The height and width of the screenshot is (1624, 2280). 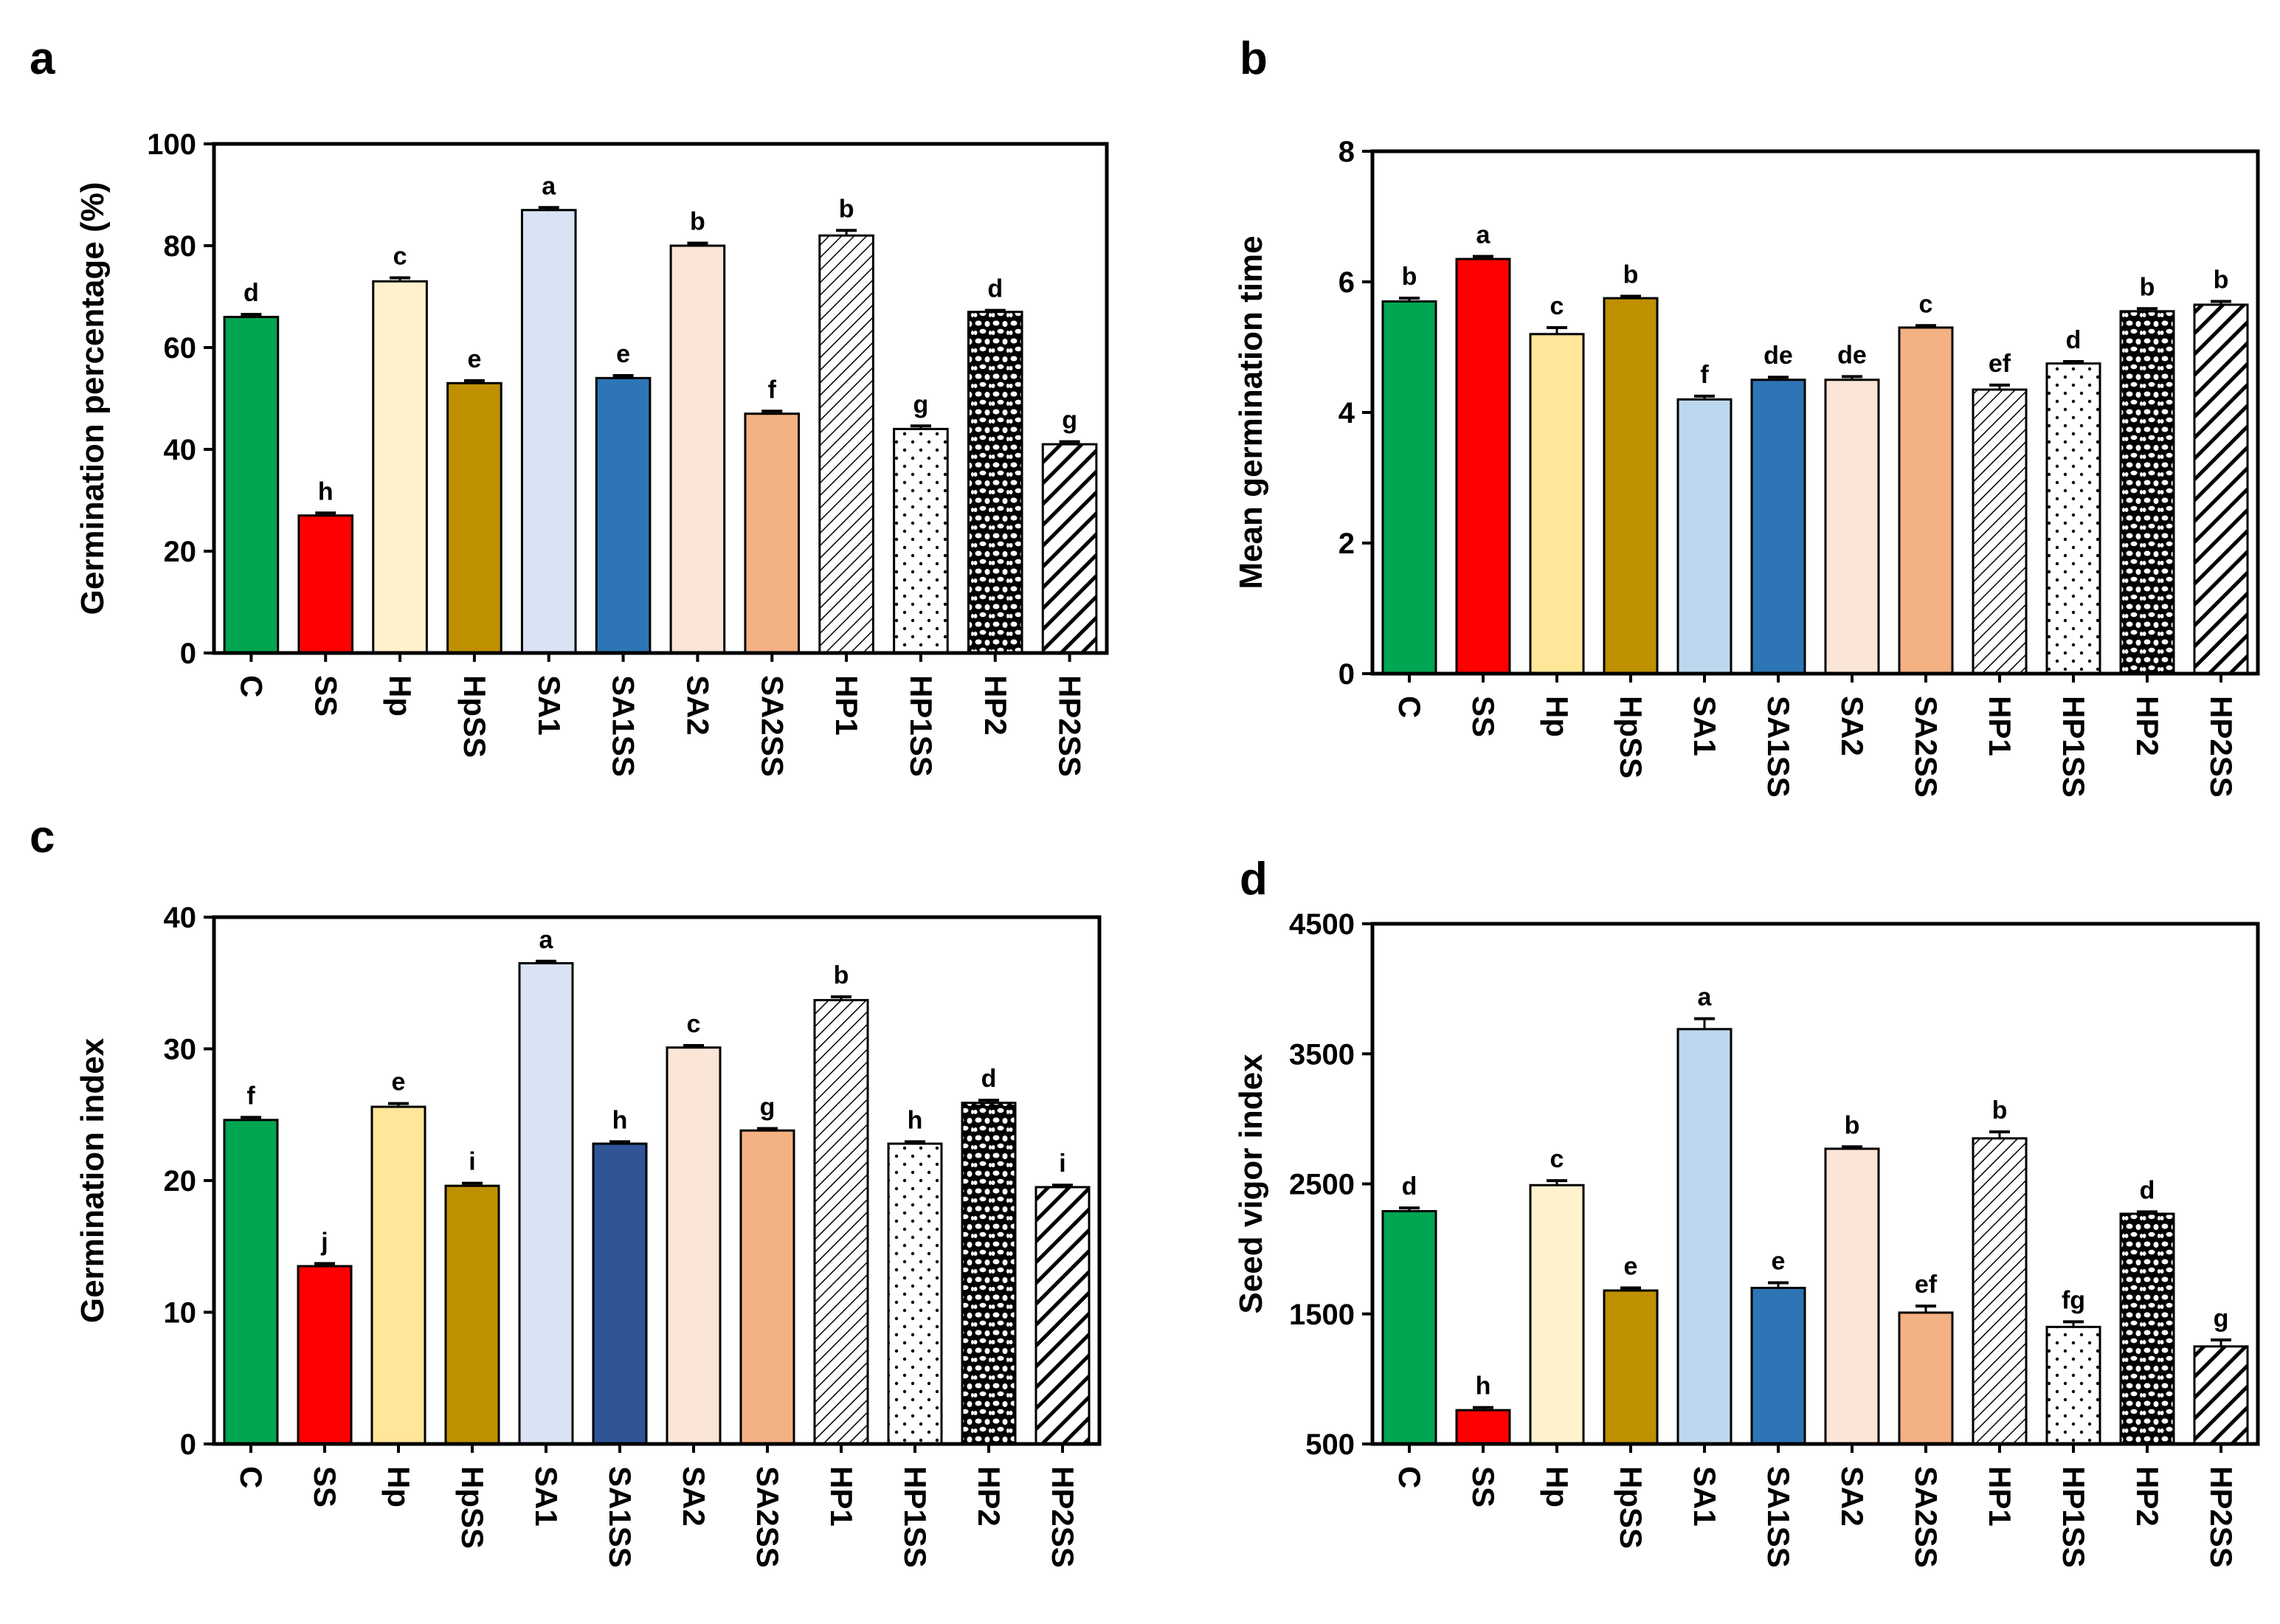 What do you see at coordinates (1778, 356) in the screenshot?
I see `sig-letter-b-sa1ss: de` at bounding box center [1778, 356].